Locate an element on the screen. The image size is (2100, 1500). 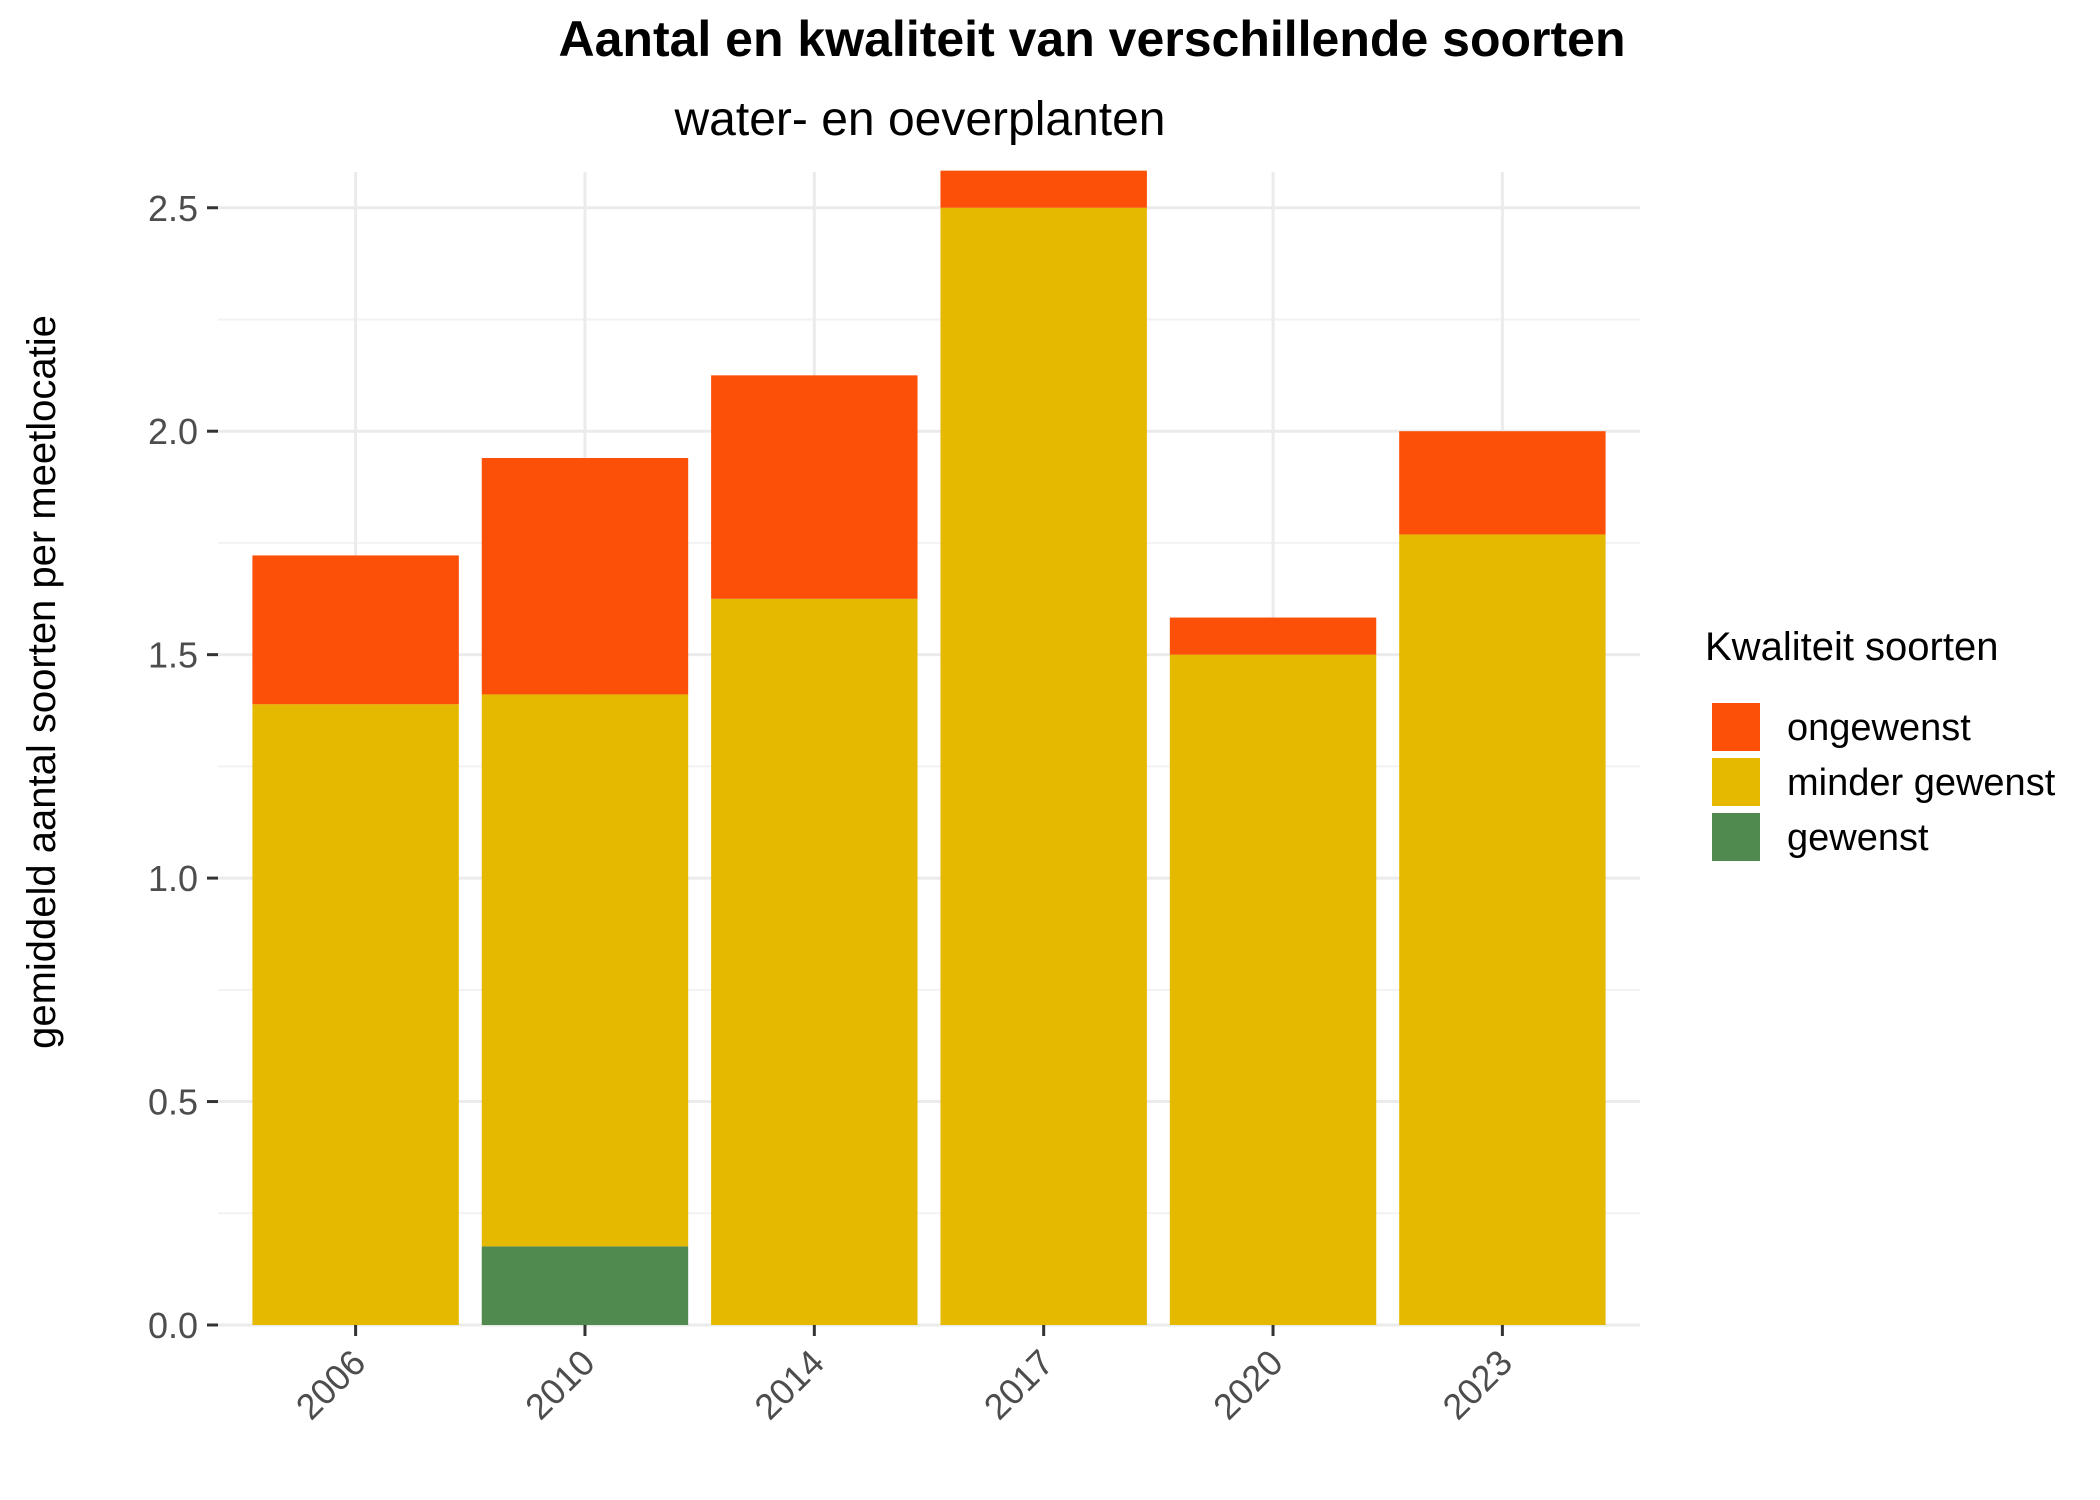
legend-label-minder-gewenst: minder gewenst is located at coordinates (1921, 783).